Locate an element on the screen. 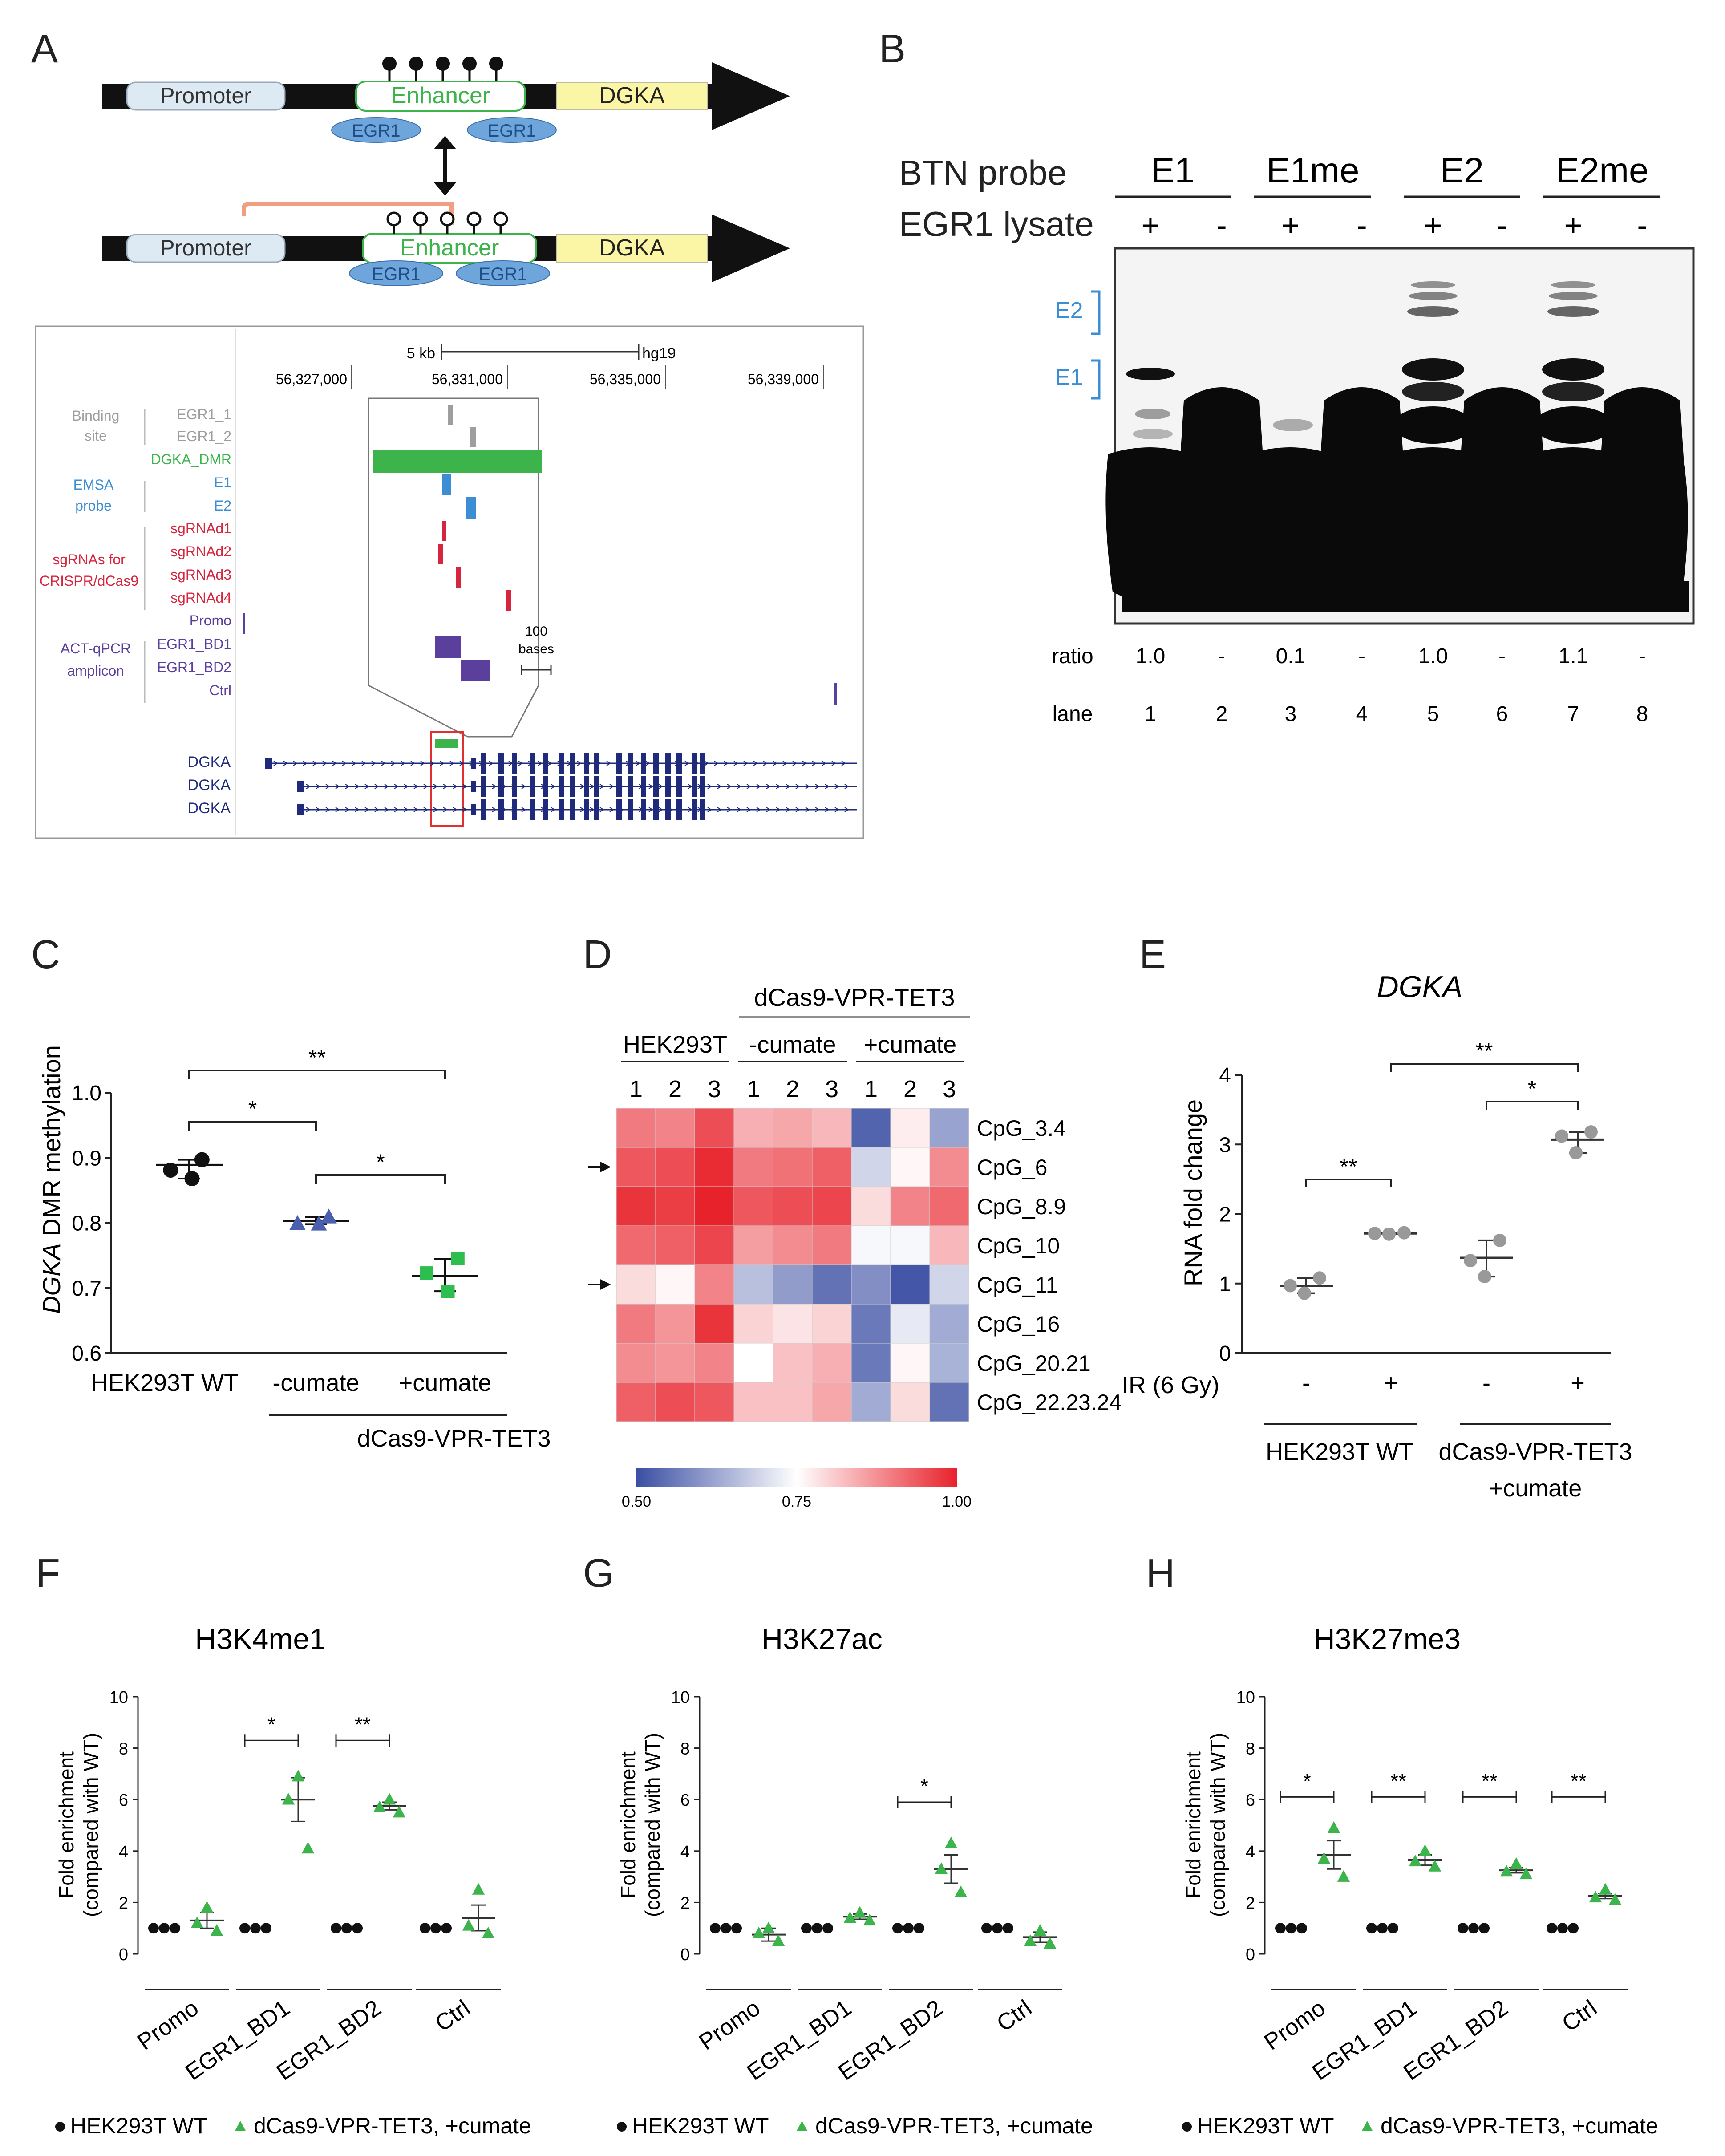 The height and width of the screenshot is (2156, 1725). free-probe-top is located at coordinates (1502, 429).